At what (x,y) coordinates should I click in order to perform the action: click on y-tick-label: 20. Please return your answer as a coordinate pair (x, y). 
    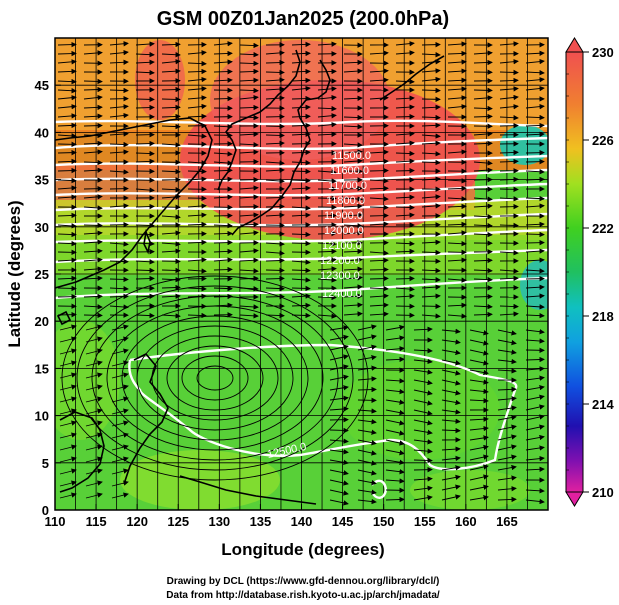
    Looking at the image, I should click on (42, 321).